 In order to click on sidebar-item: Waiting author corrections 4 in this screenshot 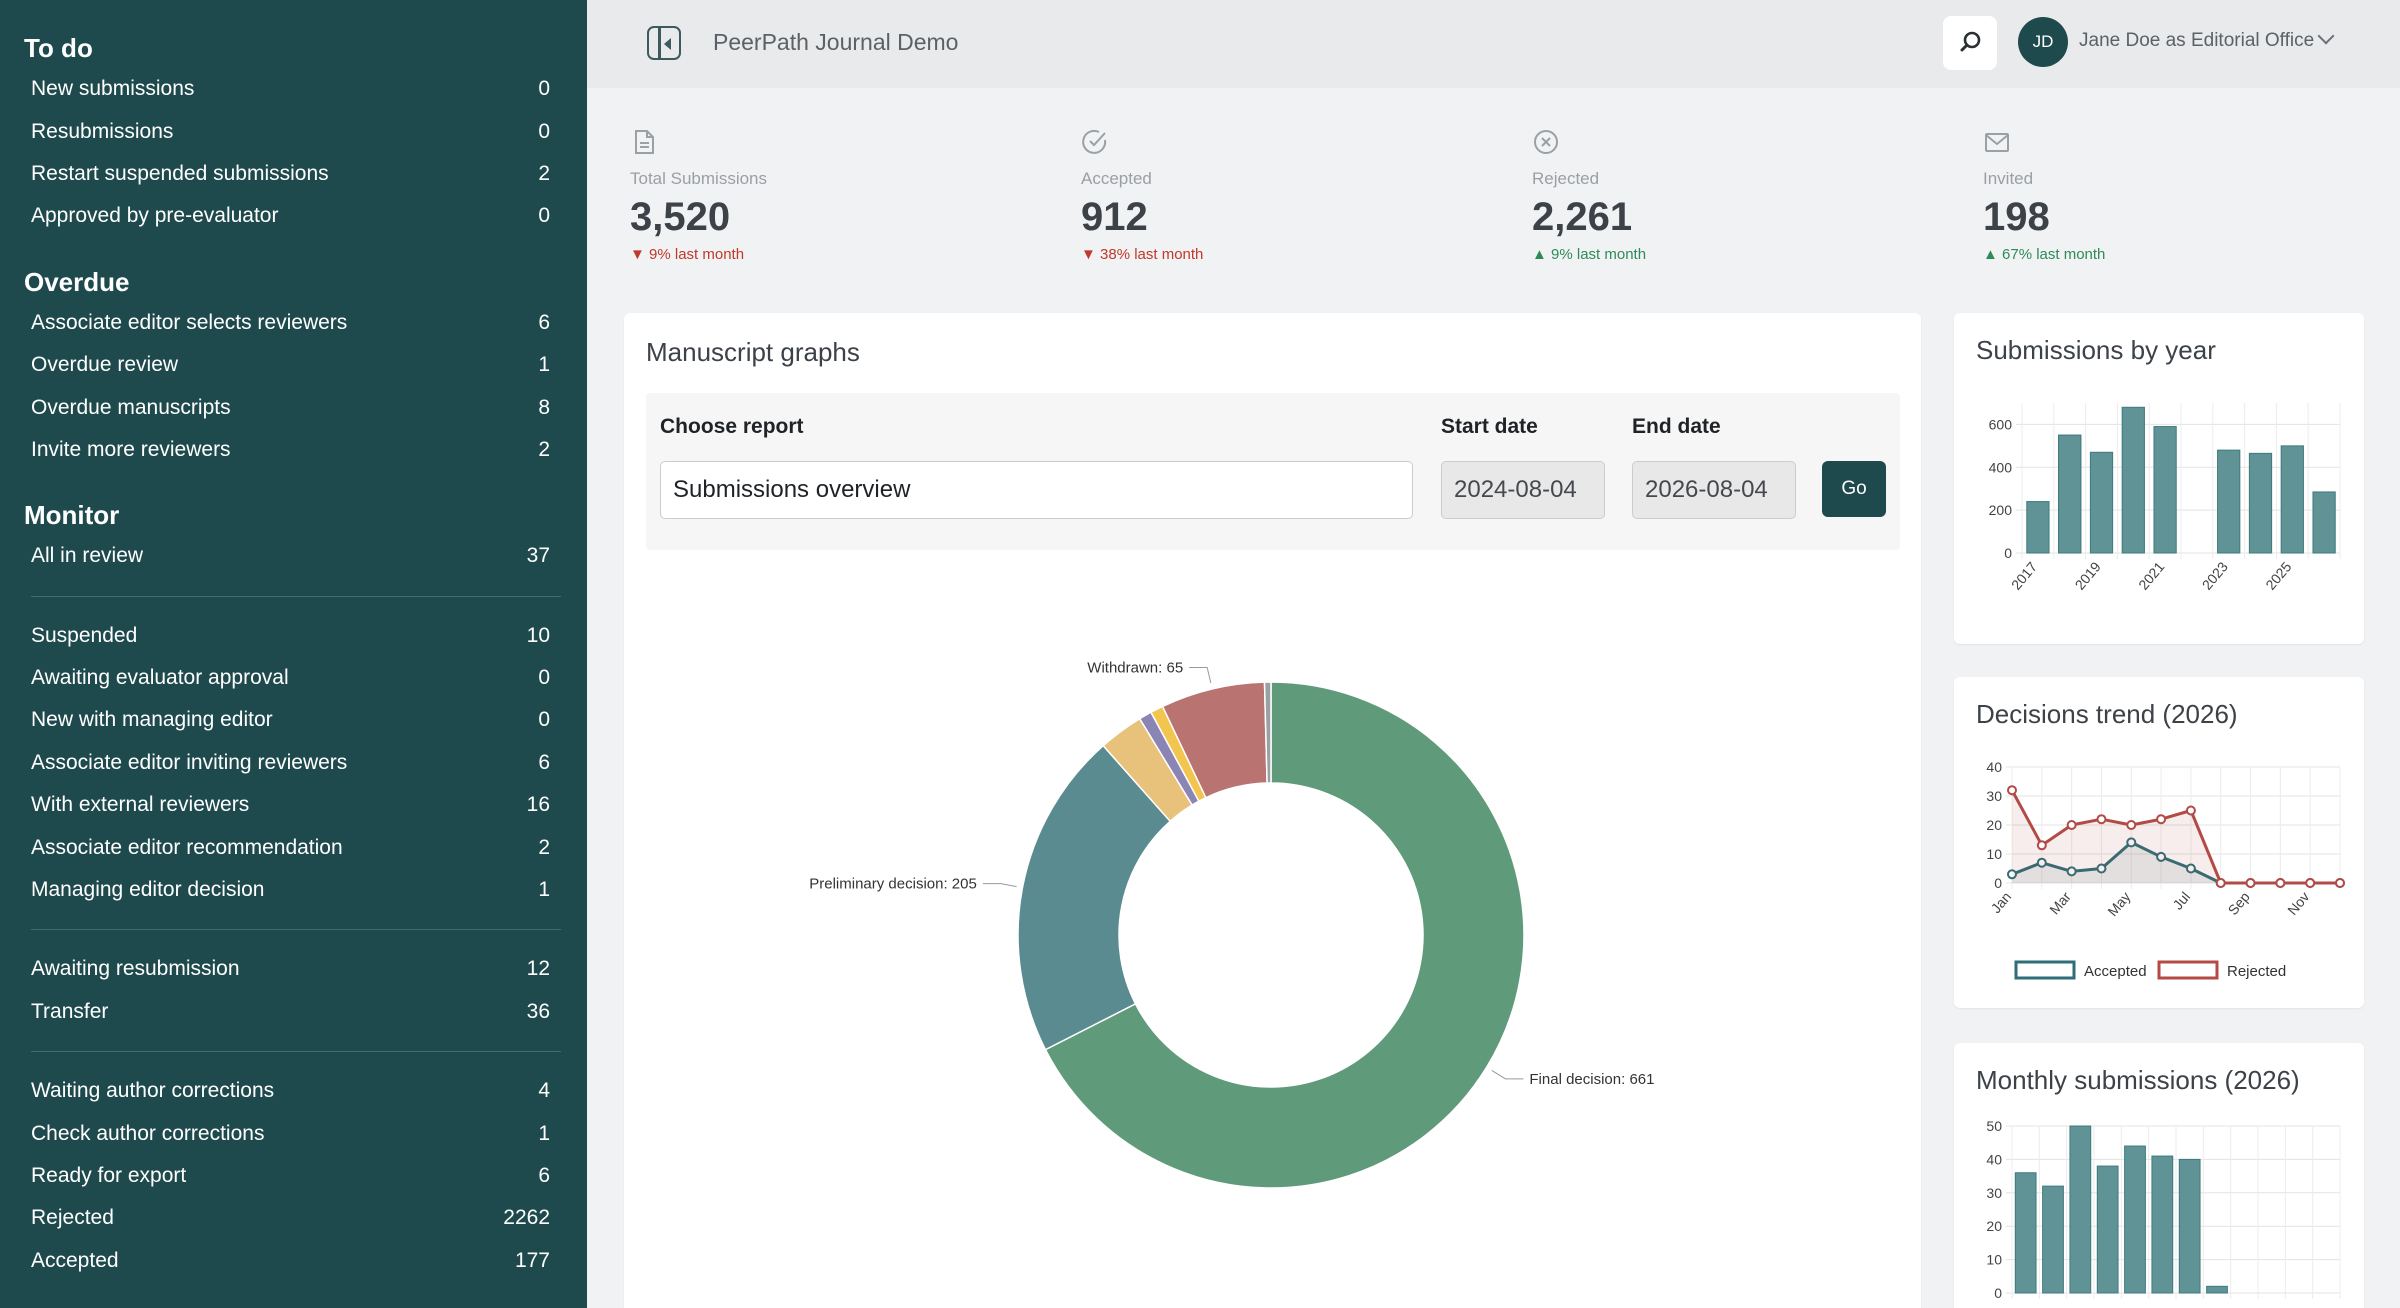, I will do `click(293, 1091)`.